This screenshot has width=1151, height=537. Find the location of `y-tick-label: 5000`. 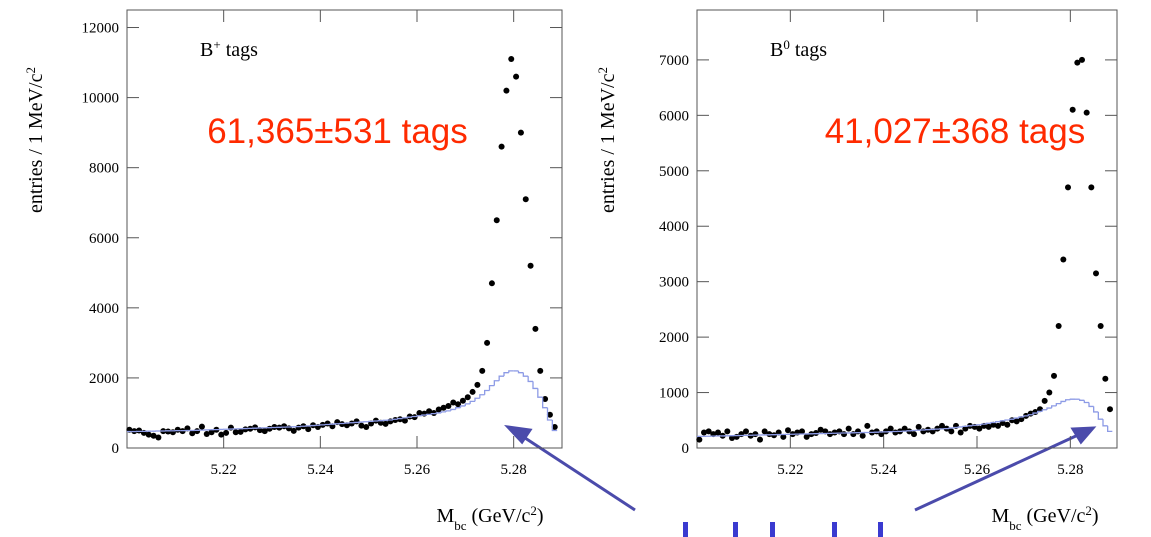

y-tick-label: 5000 is located at coordinates (674, 172).